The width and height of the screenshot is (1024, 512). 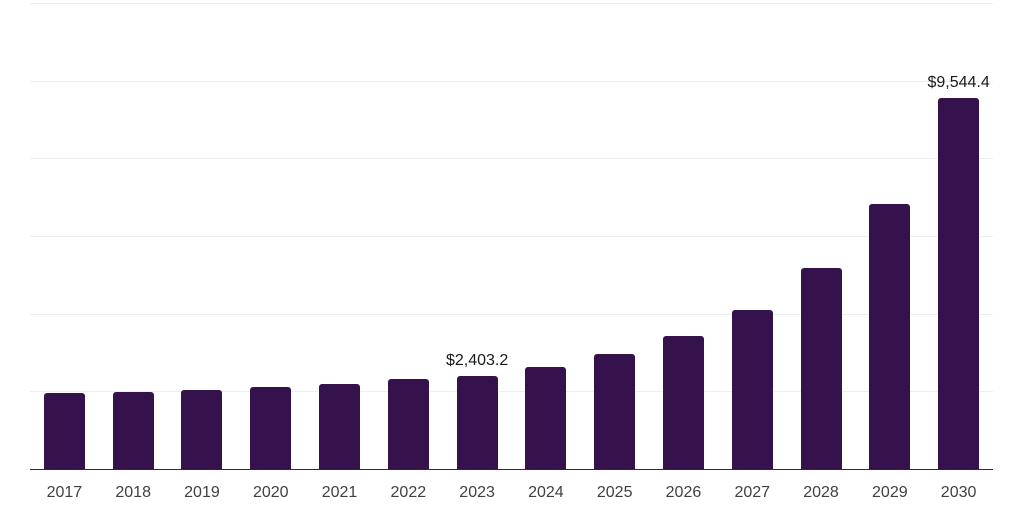 What do you see at coordinates (546, 492) in the screenshot?
I see `x-tick-label-2024: 2024` at bounding box center [546, 492].